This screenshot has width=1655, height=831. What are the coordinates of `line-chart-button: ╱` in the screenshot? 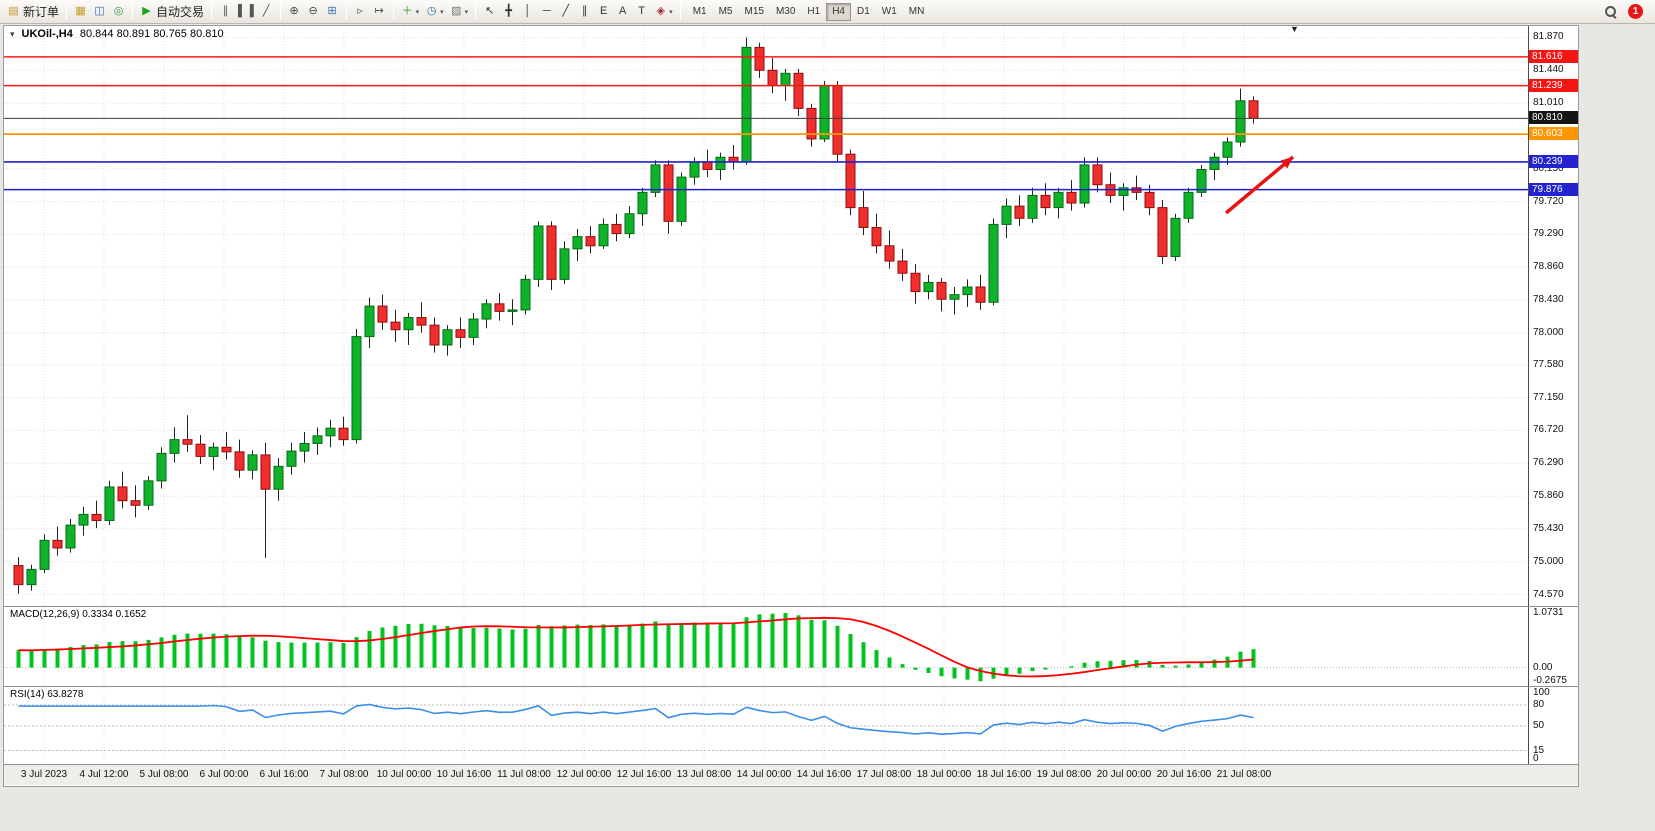 It's located at (266, 12).